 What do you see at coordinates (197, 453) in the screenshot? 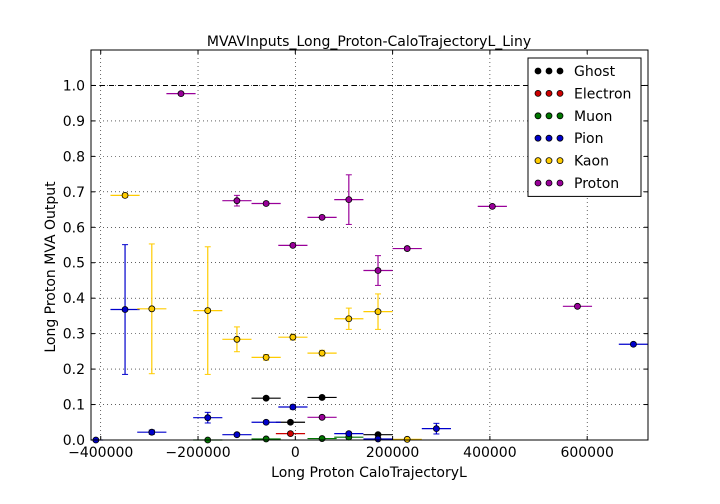
I see `x-tick-label: −200000` at bounding box center [197, 453].